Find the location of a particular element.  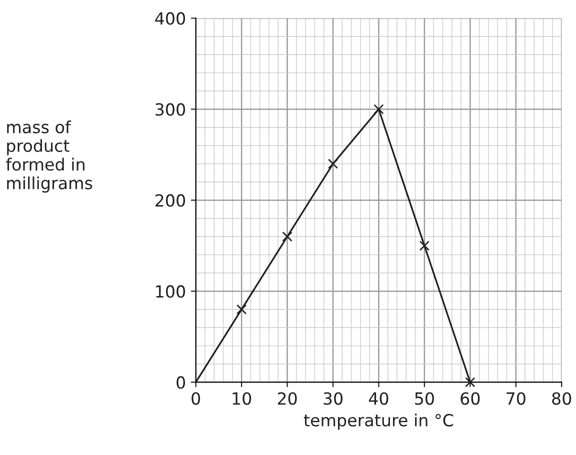

y-tick-label: 300 is located at coordinates (171, 109).